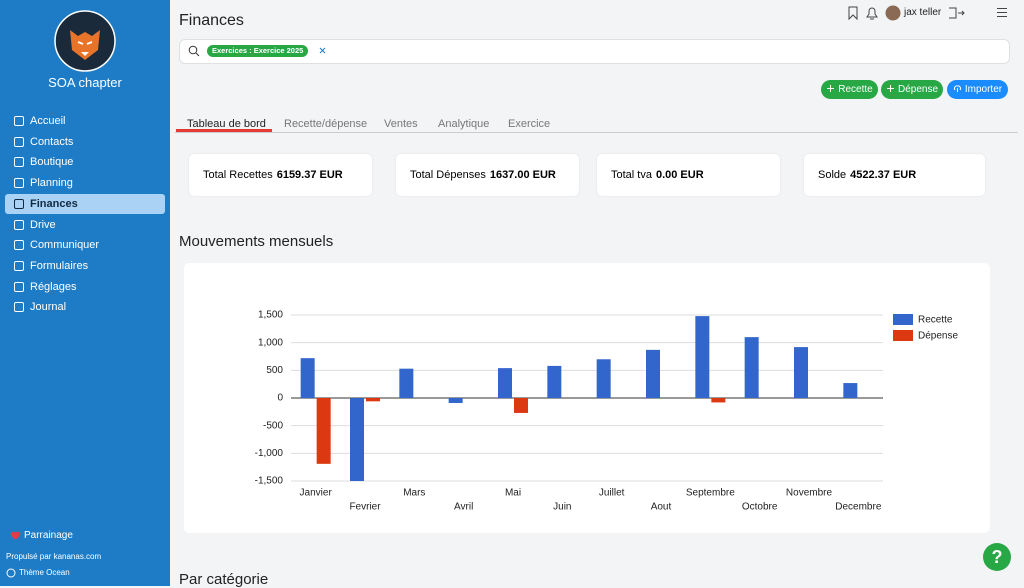 This screenshot has height=588, width=1024. I want to click on menu-item: Réglages, so click(85, 287).